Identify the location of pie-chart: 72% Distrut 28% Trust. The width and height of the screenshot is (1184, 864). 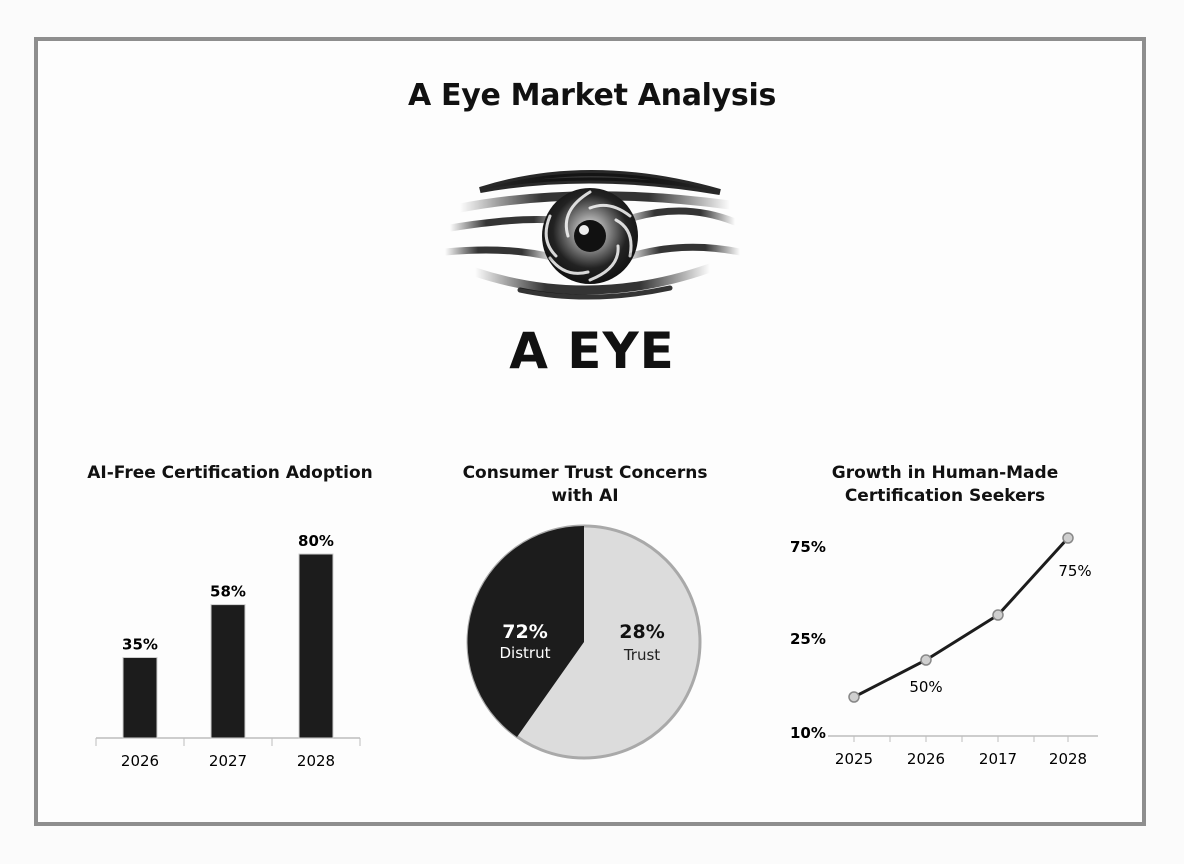
(584, 642).